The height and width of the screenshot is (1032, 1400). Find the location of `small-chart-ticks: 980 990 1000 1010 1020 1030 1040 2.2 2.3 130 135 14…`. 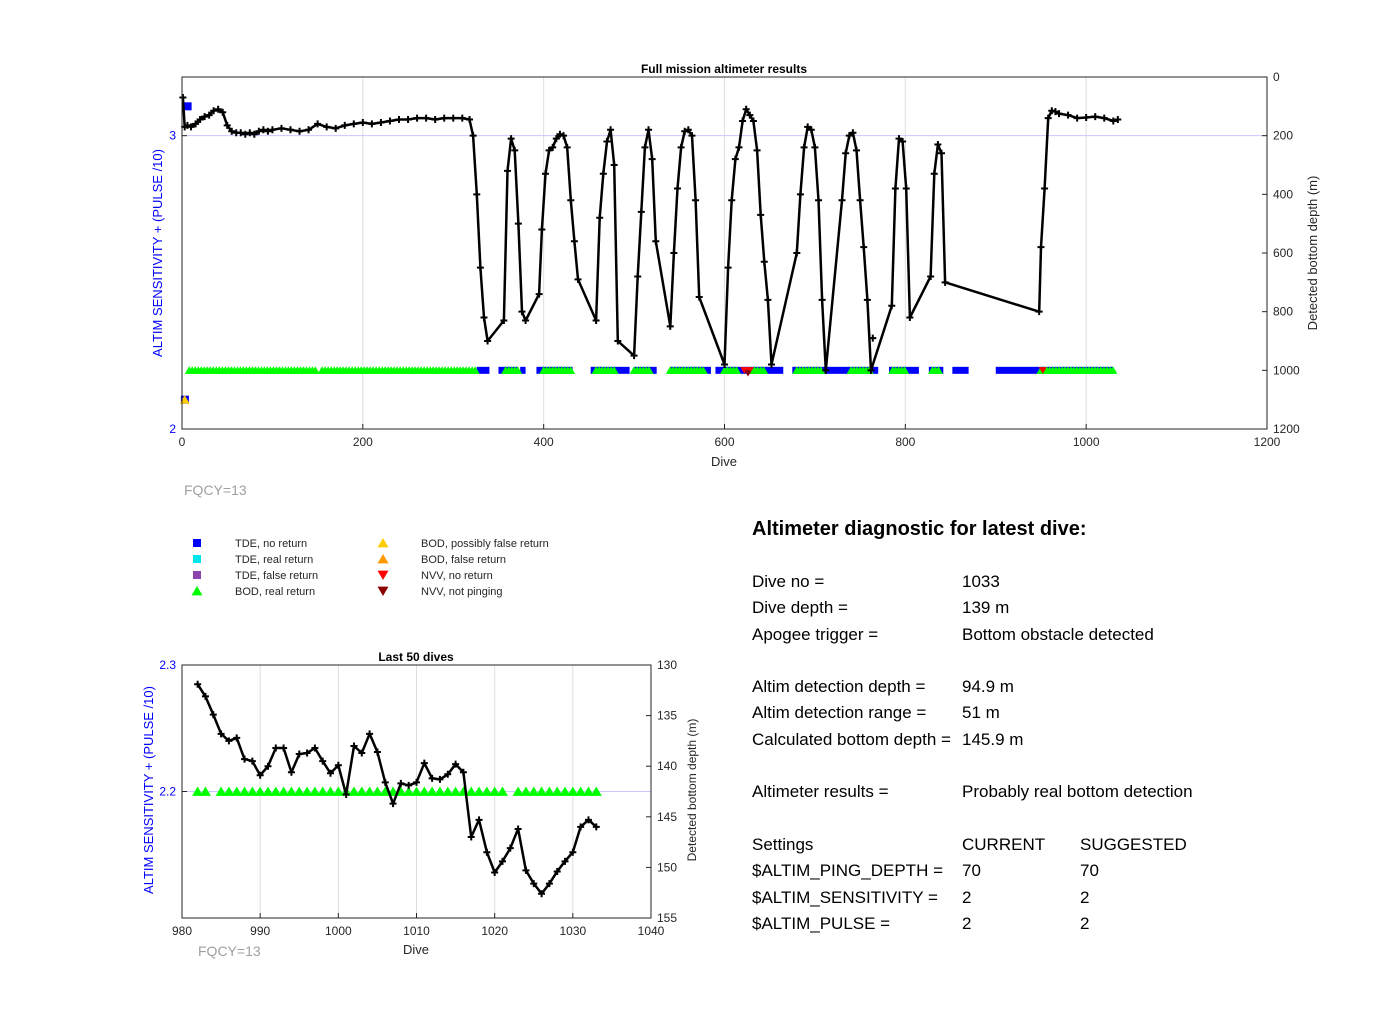

small-chart-ticks: 980 990 1000 1010 1020 1030 1040 2.2 2.3 130 135 14… is located at coordinates (418, 798).